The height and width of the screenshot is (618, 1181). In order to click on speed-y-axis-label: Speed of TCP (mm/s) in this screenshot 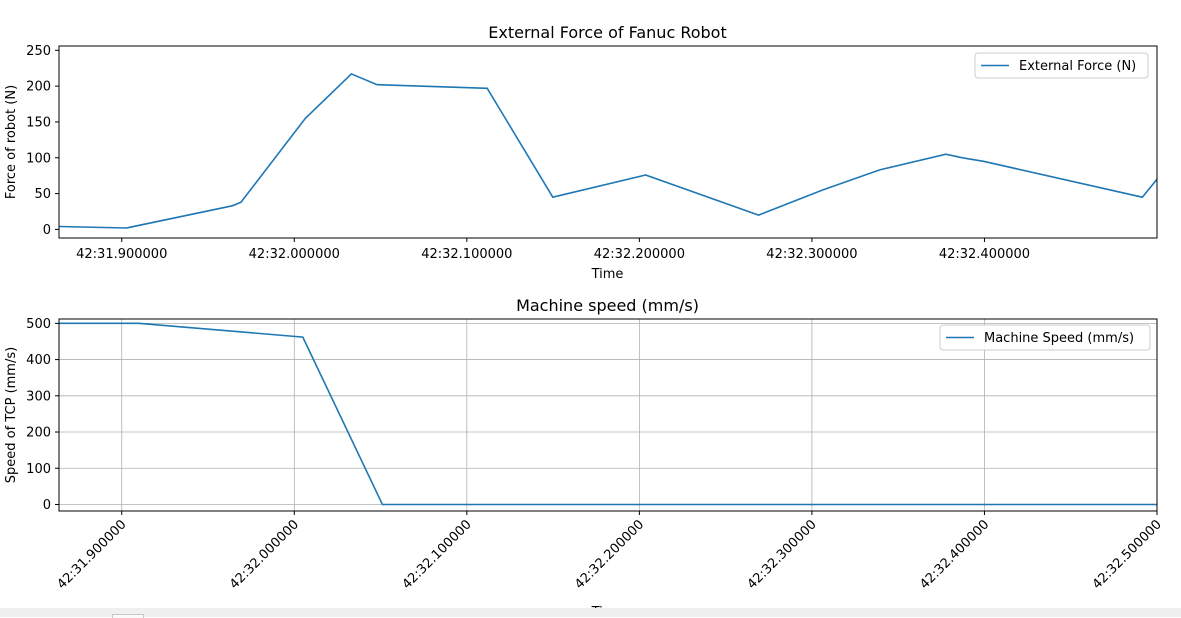, I will do `click(11, 415)`.